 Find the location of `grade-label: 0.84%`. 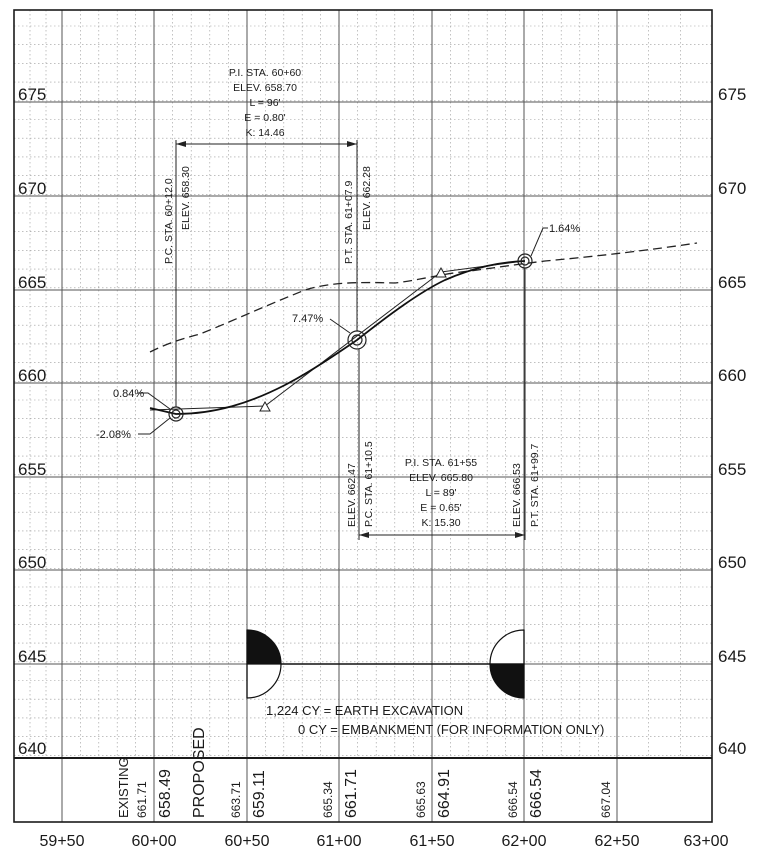

grade-label: 0.84% is located at coordinates (128, 394).